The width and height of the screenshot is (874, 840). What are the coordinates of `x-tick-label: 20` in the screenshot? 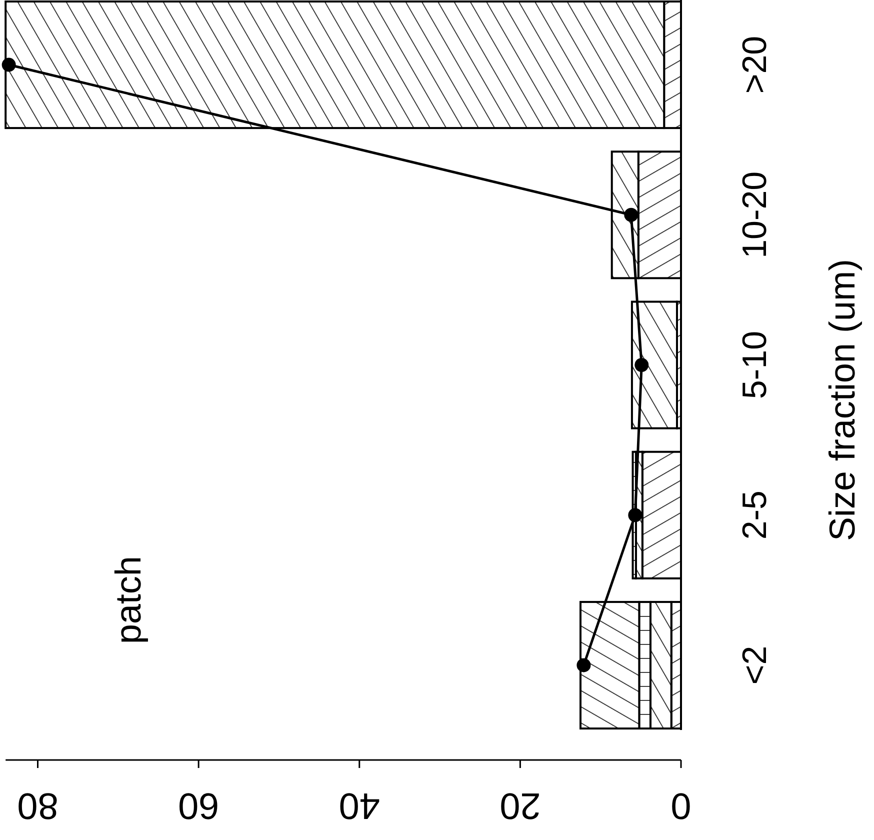 It's located at (520, 806).